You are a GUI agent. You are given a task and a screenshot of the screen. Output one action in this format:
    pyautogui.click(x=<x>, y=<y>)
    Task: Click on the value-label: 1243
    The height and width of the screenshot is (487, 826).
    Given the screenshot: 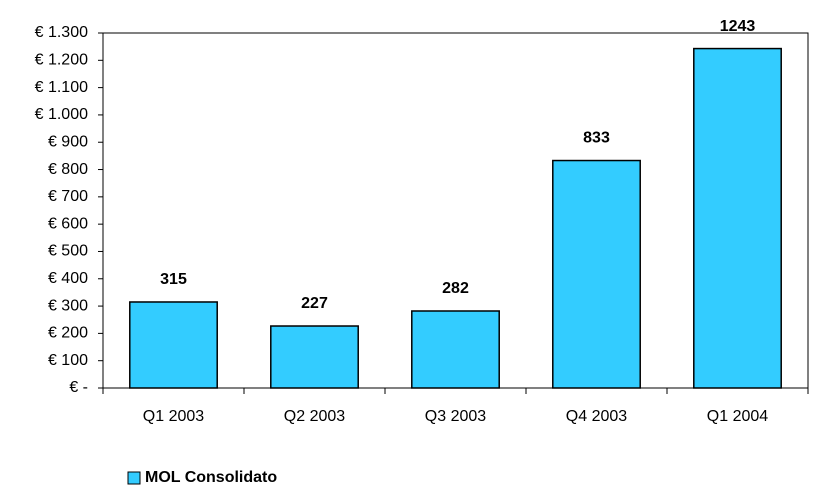 What is the action you would take?
    pyautogui.click(x=738, y=26)
    